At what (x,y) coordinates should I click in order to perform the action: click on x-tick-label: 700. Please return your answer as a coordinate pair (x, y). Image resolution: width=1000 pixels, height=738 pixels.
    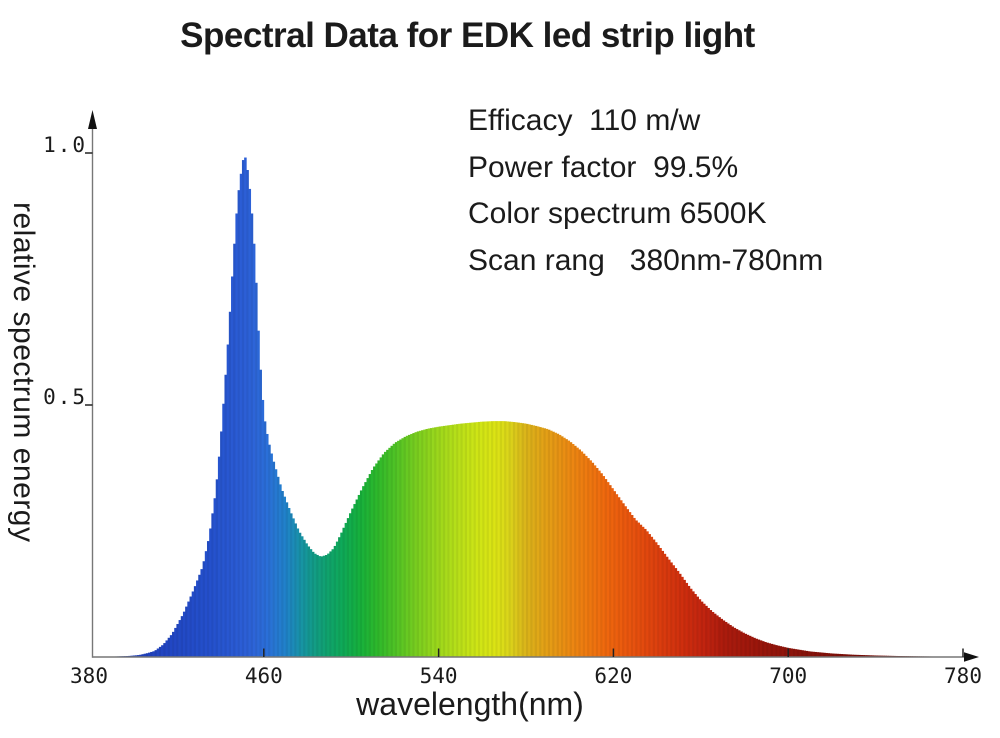
    Looking at the image, I should click on (788, 676).